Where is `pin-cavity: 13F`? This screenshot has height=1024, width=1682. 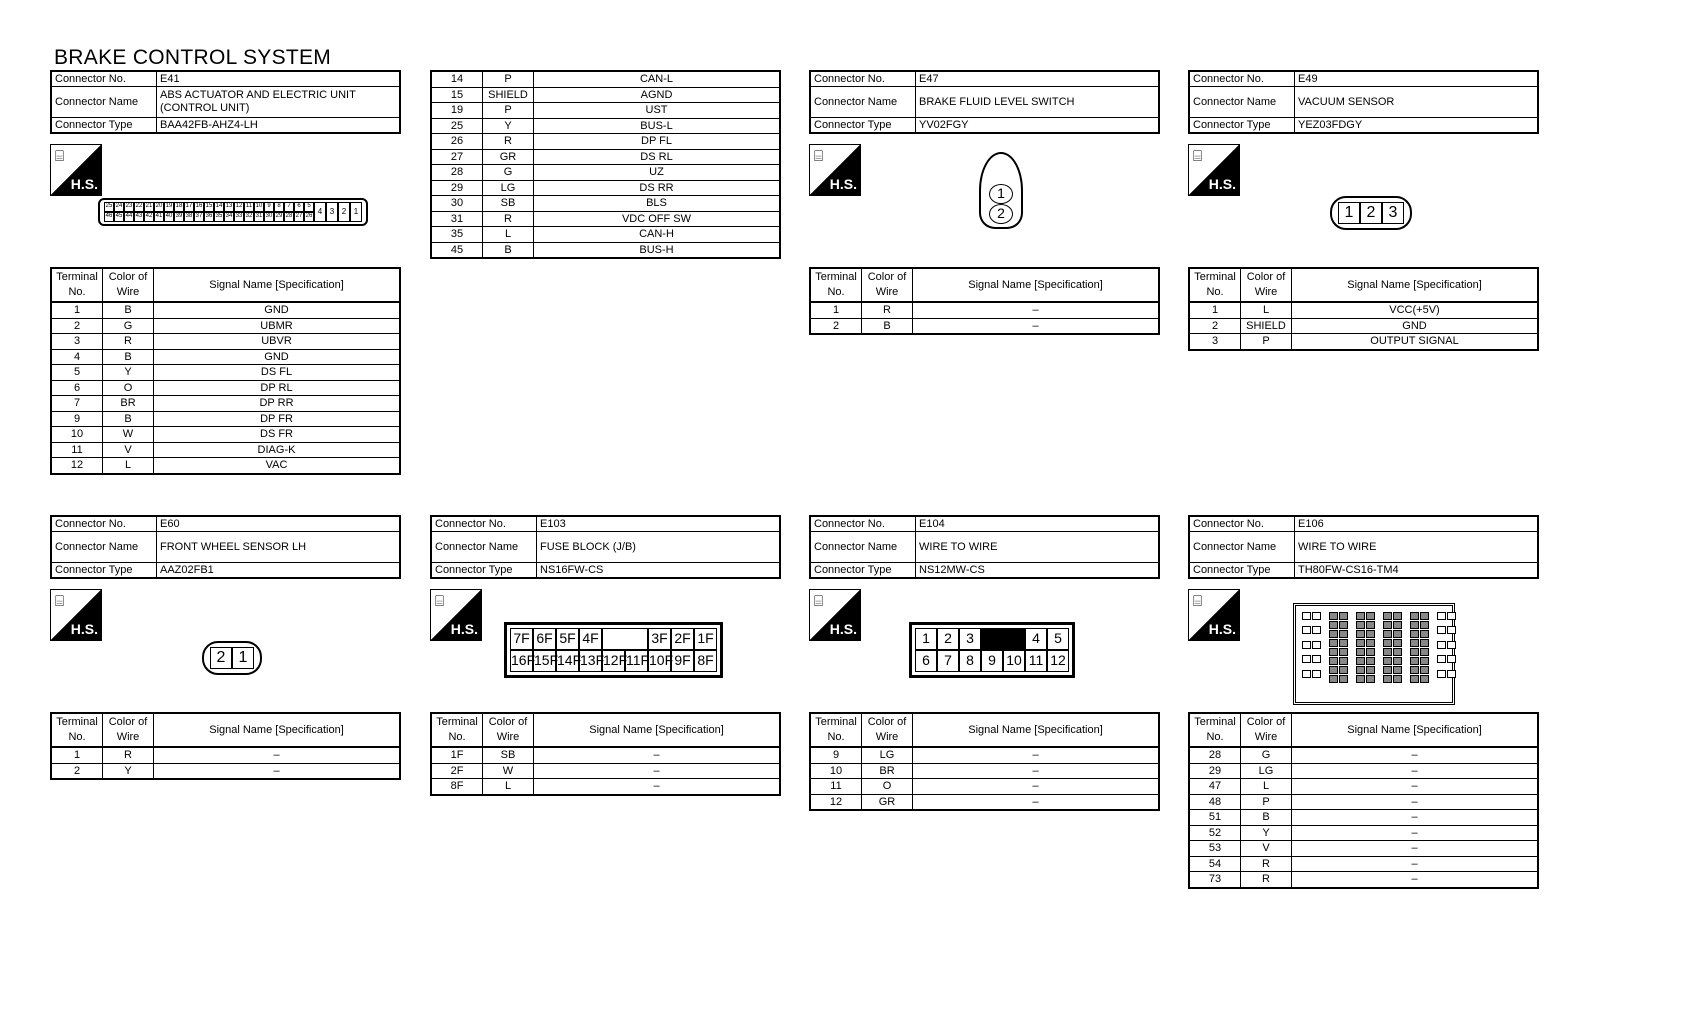 pin-cavity: 13F is located at coordinates (591, 661).